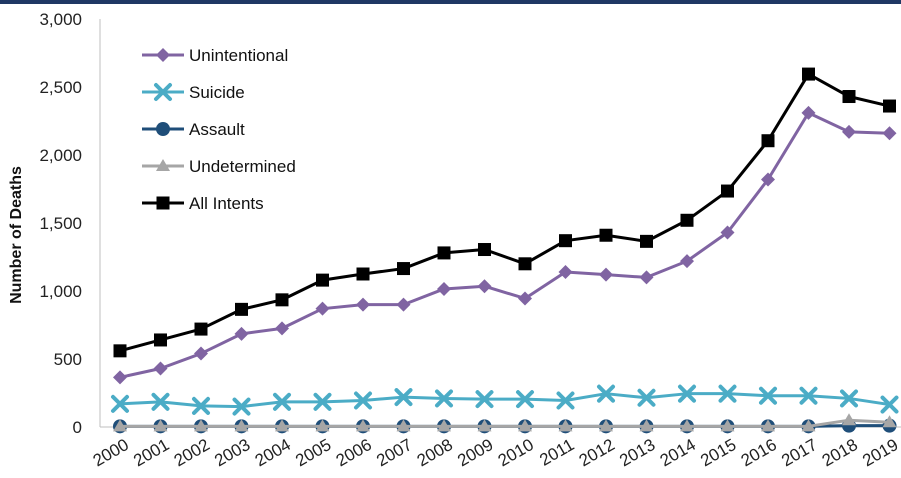 The image size is (901, 478). Describe the element at coordinates (60, 155) in the screenshot. I see `y-tick-label: 2,000` at that location.